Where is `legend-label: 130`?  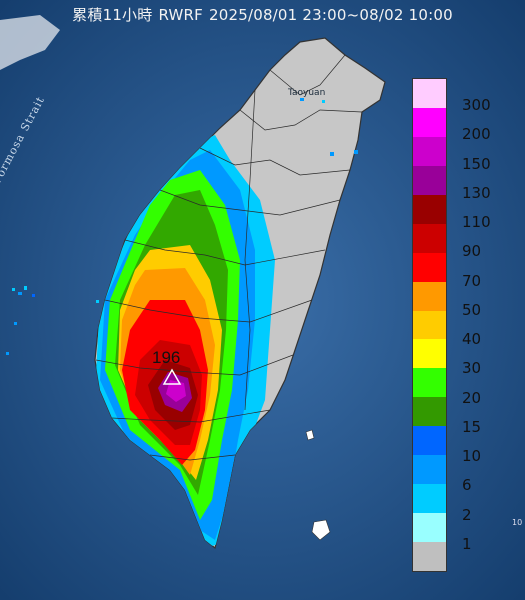
legend-label: 130 is located at coordinates (476, 192).